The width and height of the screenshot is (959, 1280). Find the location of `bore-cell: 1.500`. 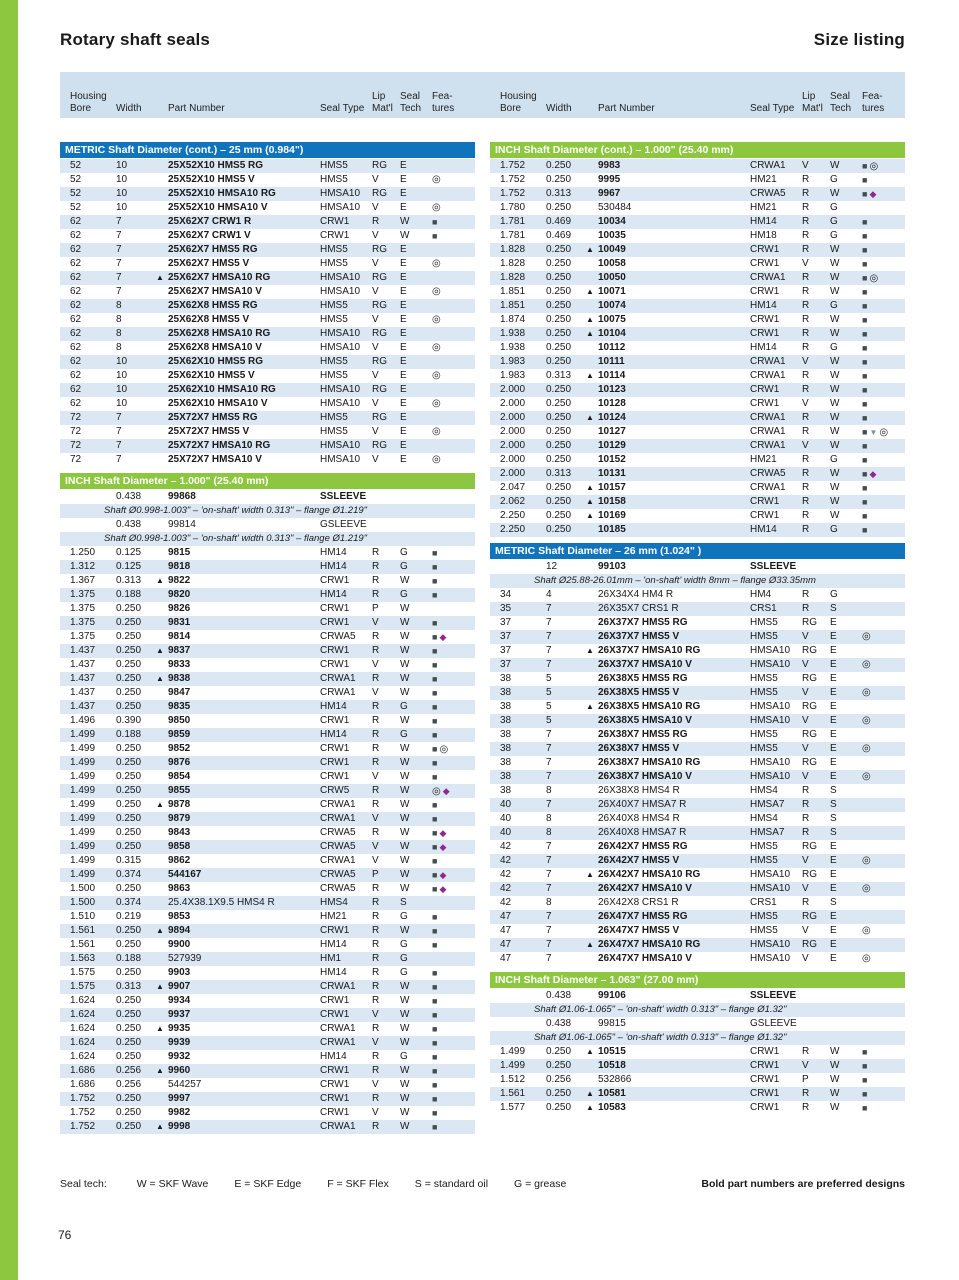

bore-cell: 1.500 is located at coordinates (83, 902).